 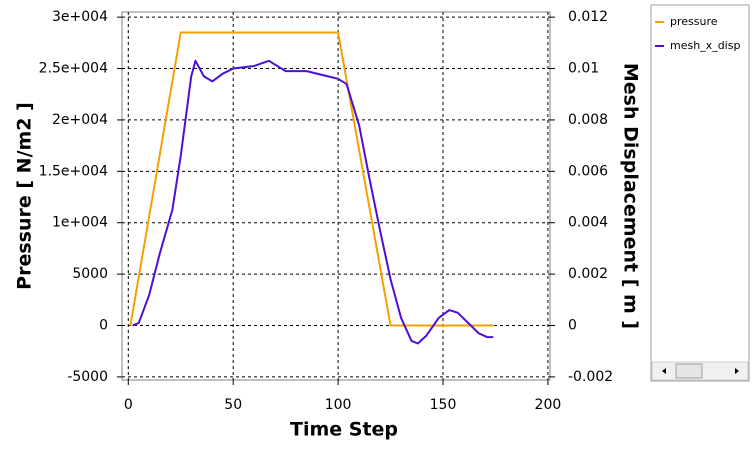 I want to click on scroll-left-arrow, so click(x=664, y=371).